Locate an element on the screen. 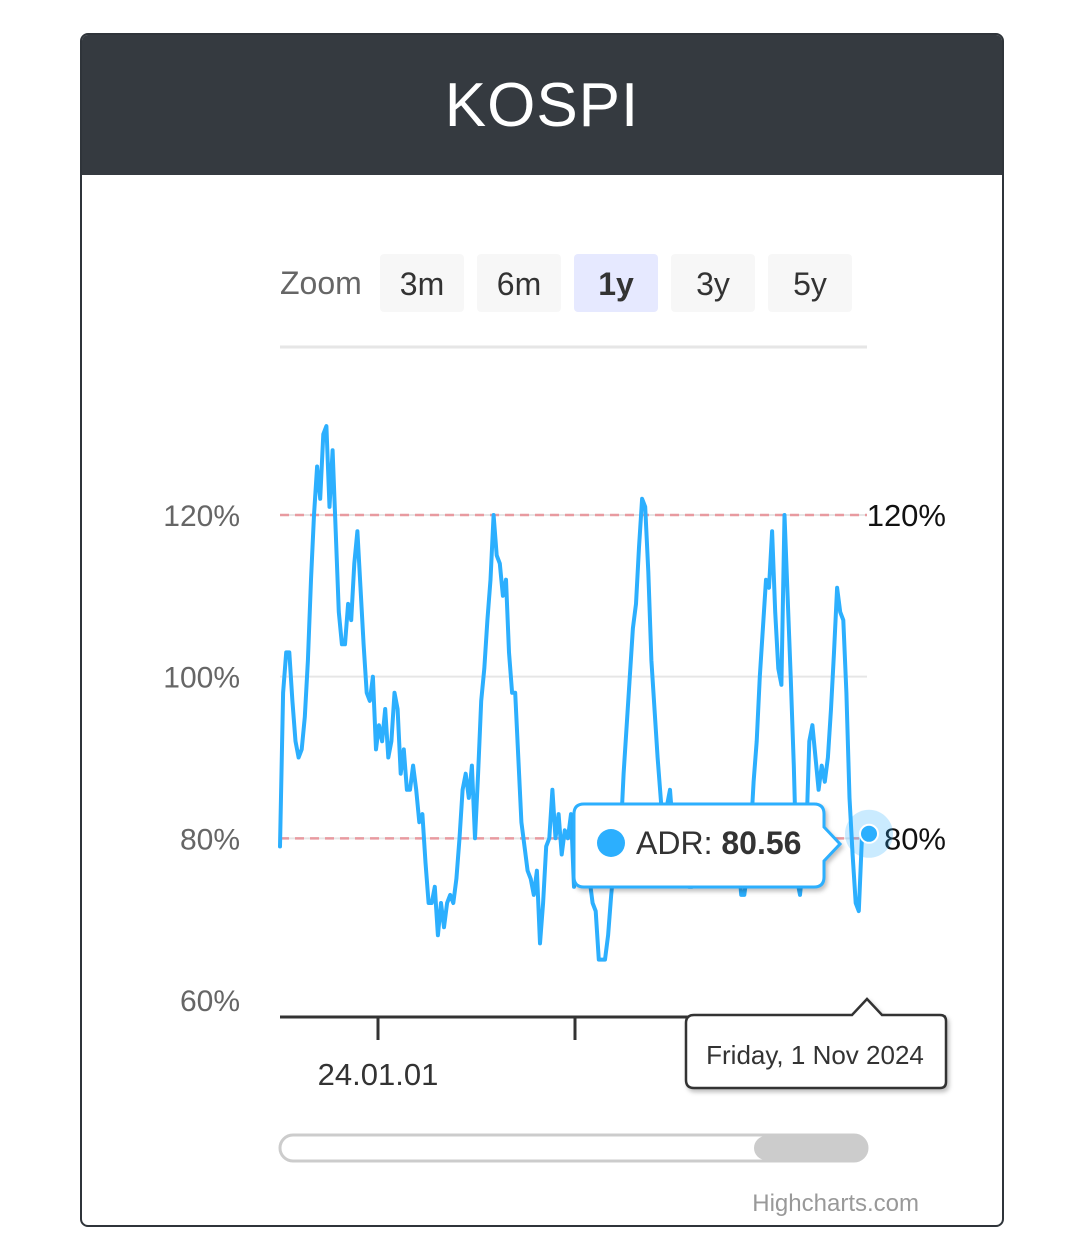 The width and height of the screenshot is (1080, 1252). svg-text: ADR: 80.56 is located at coordinates (718, 843).